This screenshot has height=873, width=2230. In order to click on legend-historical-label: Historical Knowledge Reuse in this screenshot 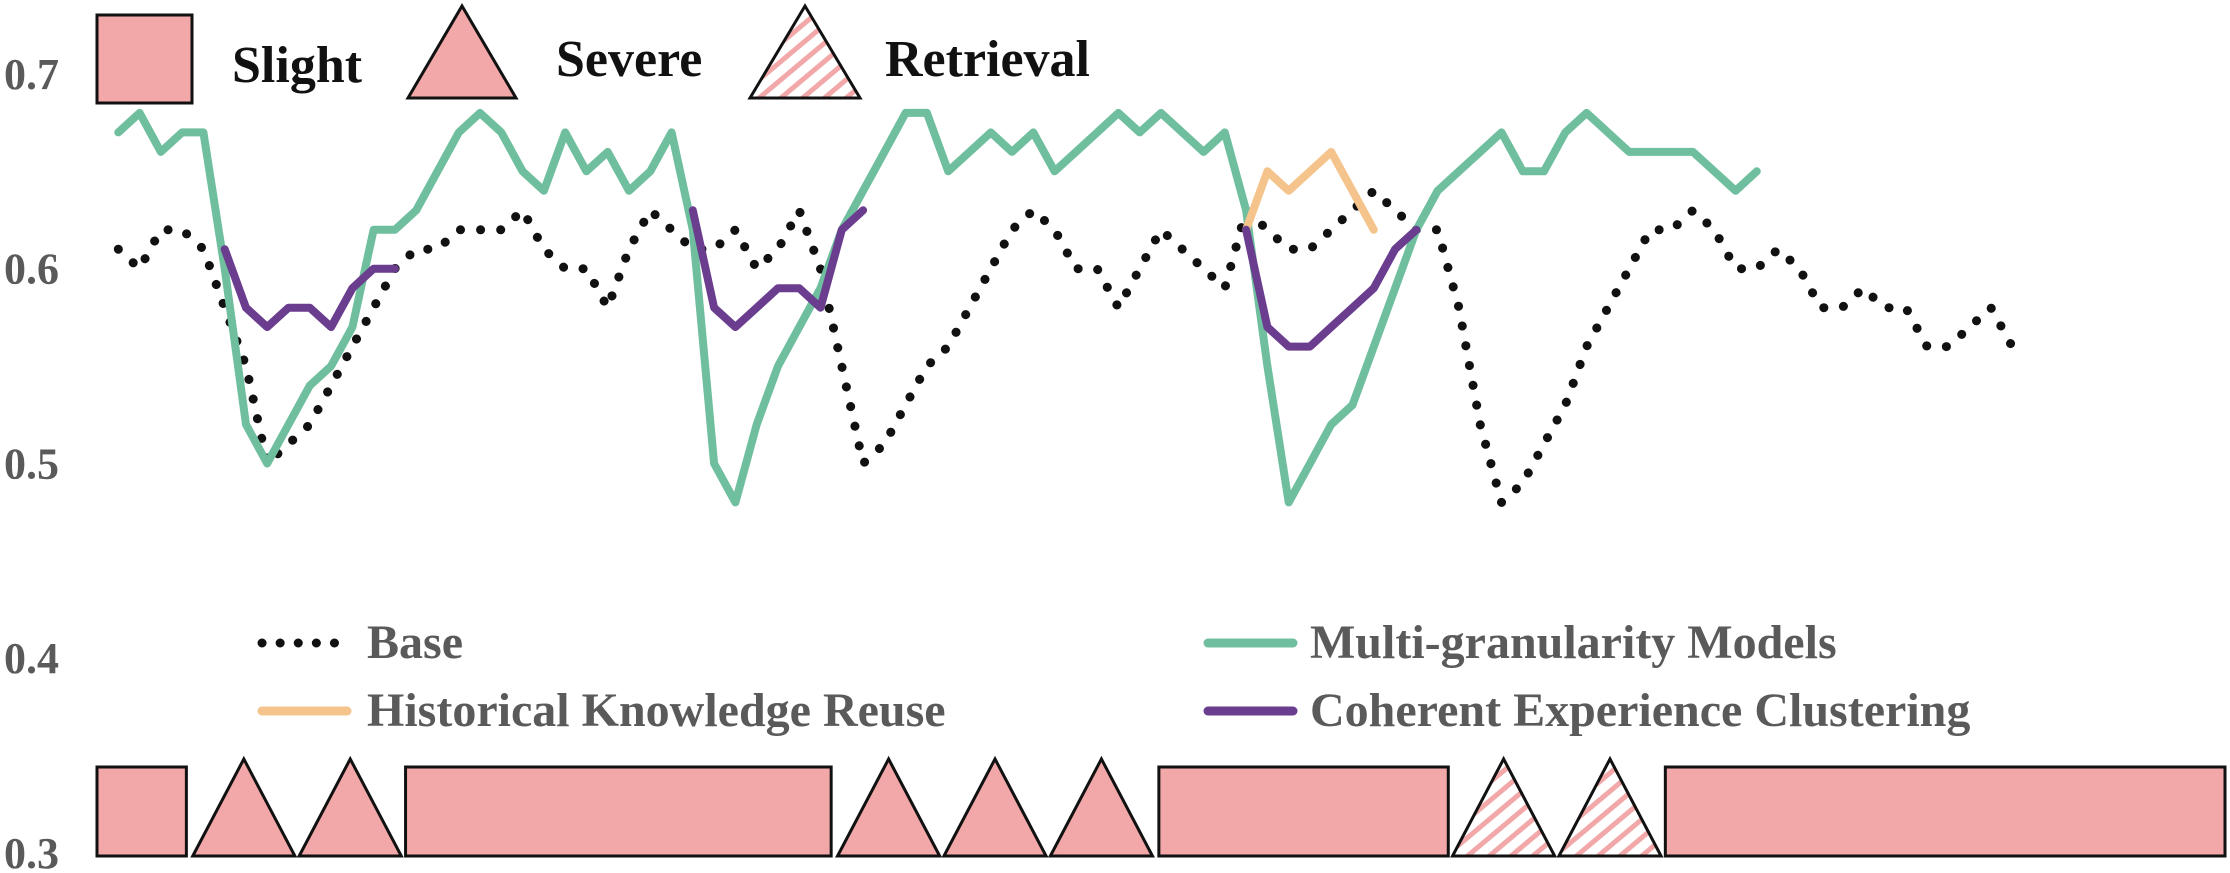, I will do `click(656, 710)`.